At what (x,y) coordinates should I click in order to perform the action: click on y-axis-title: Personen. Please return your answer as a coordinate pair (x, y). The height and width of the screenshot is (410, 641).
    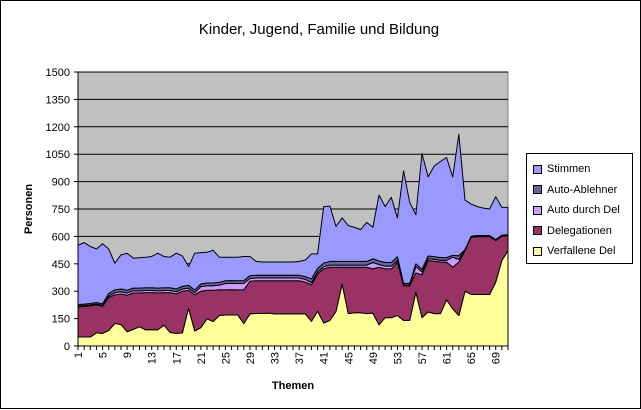
    Looking at the image, I should click on (29, 209).